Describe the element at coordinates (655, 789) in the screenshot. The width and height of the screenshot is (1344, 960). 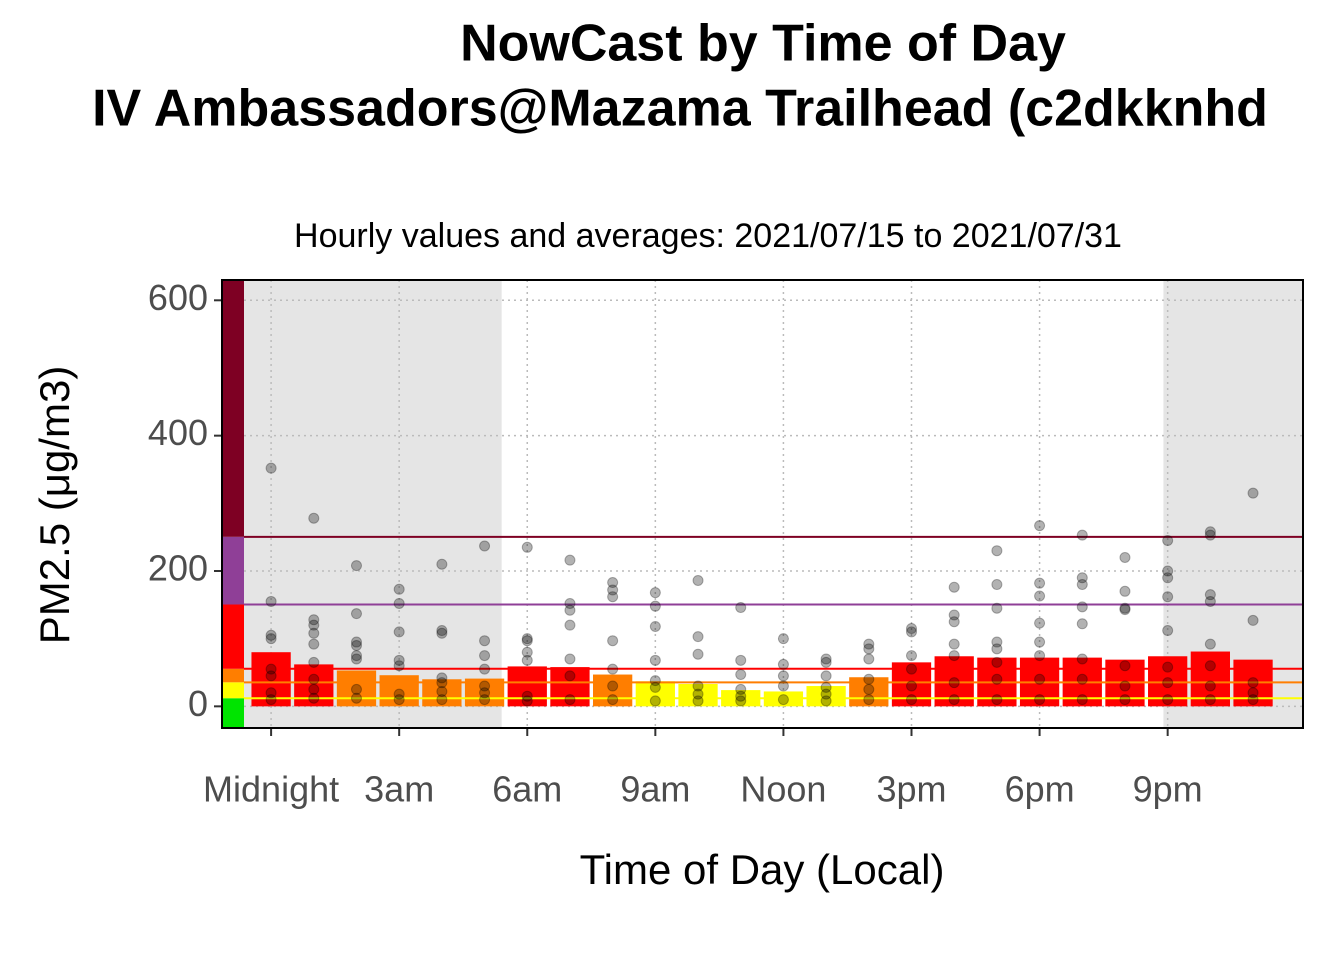
I see `x-tick-label: 9am` at that location.